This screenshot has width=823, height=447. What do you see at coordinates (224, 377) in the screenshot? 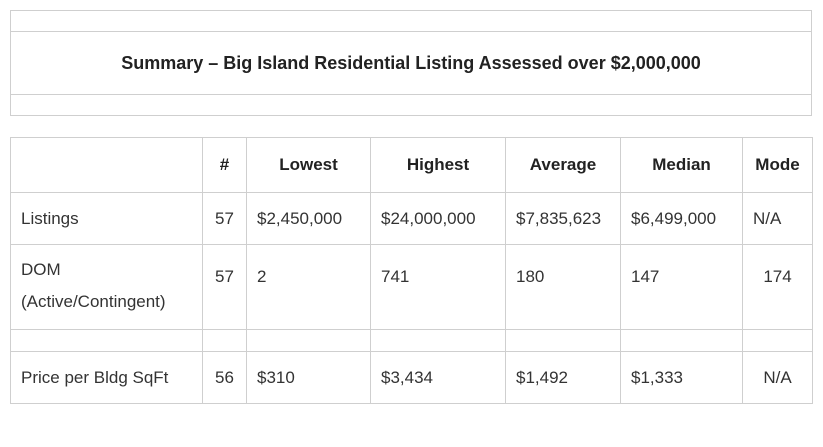
I see `cell-count: 56` at bounding box center [224, 377].